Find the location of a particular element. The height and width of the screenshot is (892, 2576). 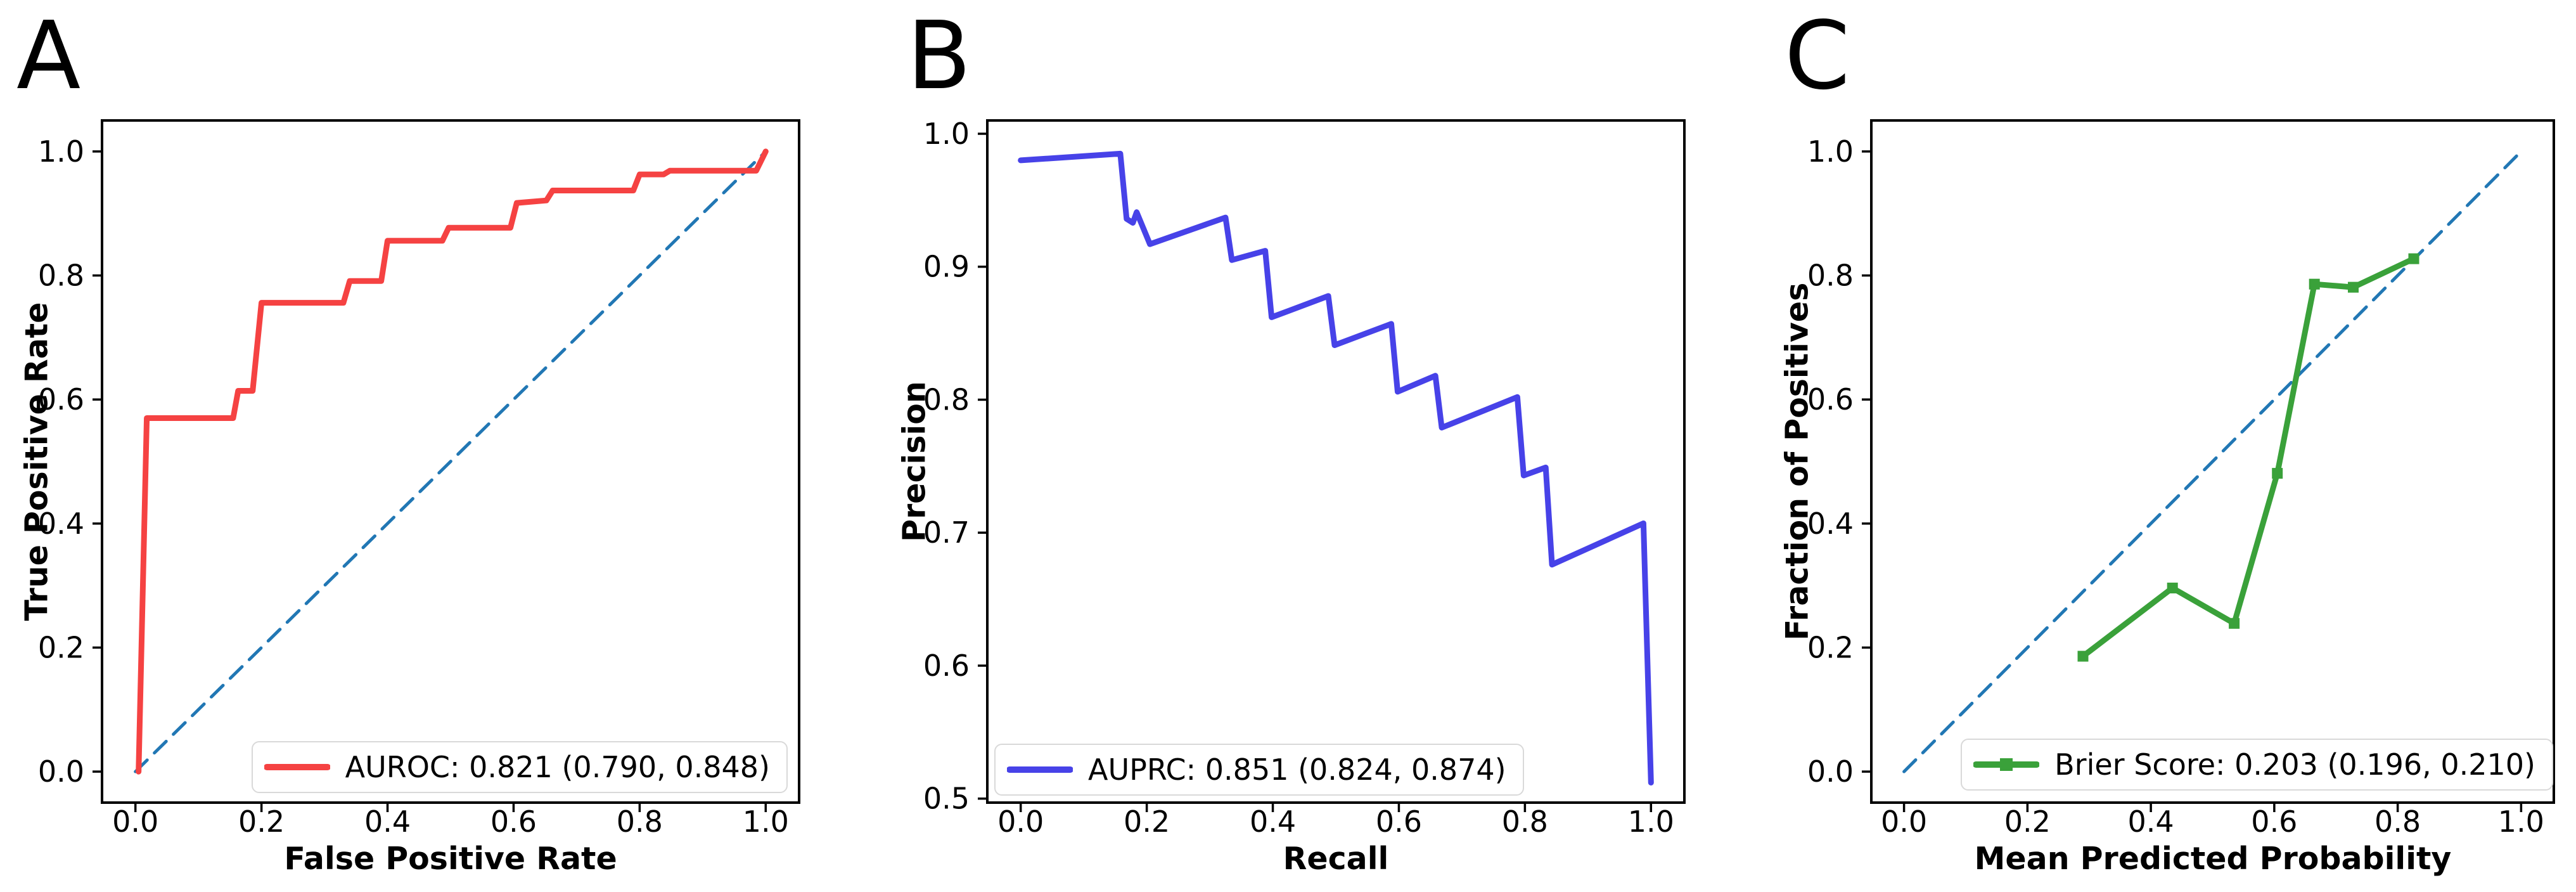

legend-auprc: AUPRC: 0.851 (0.824, 0.874) is located at coordinates (1259, 770).